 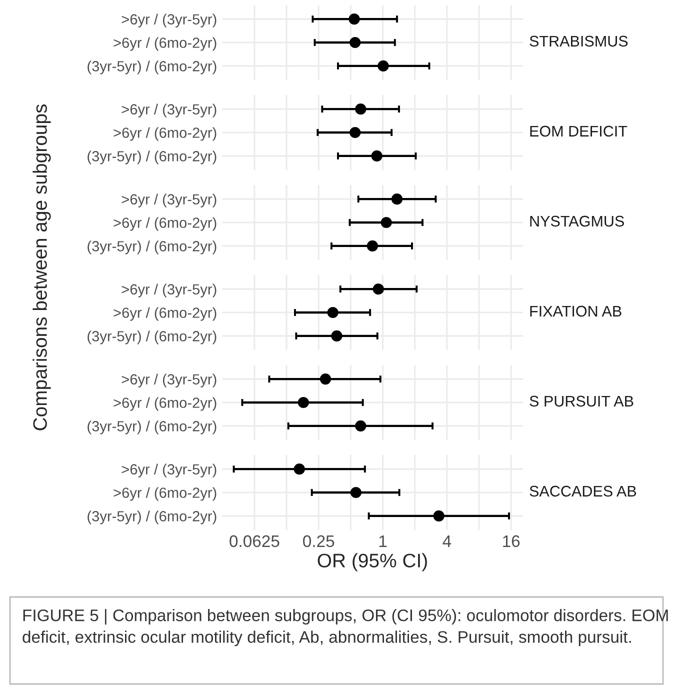 I want to click on text: S PURSUIT AB, so click(x=582, y=401).